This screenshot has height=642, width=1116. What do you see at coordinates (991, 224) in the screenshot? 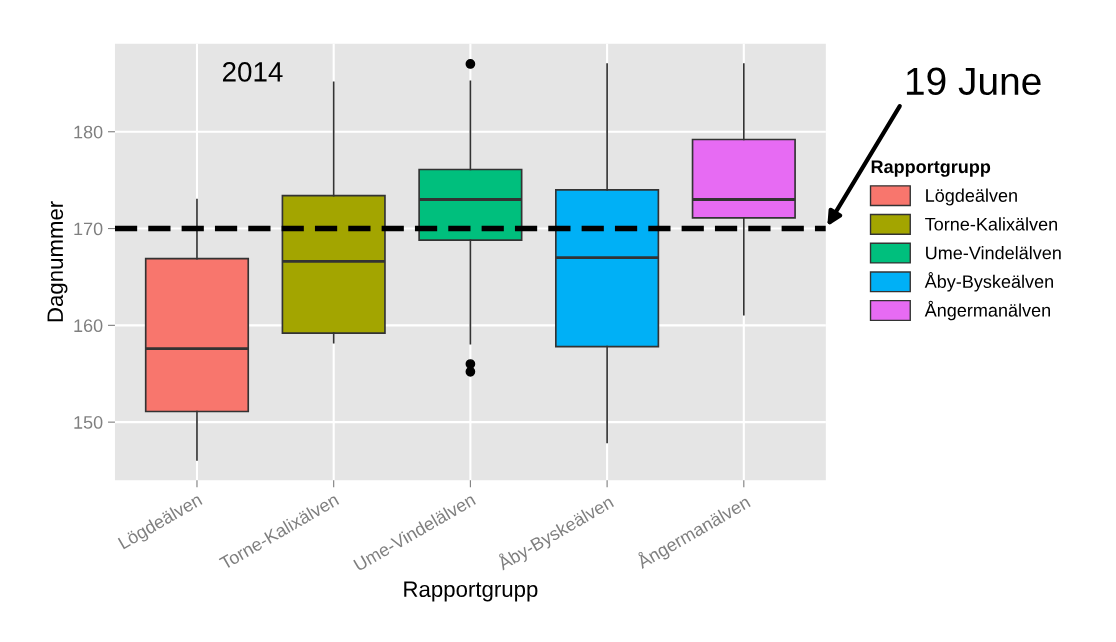
I see `category-label: Torne-Kalixälven` at bounding box center [991, 224].